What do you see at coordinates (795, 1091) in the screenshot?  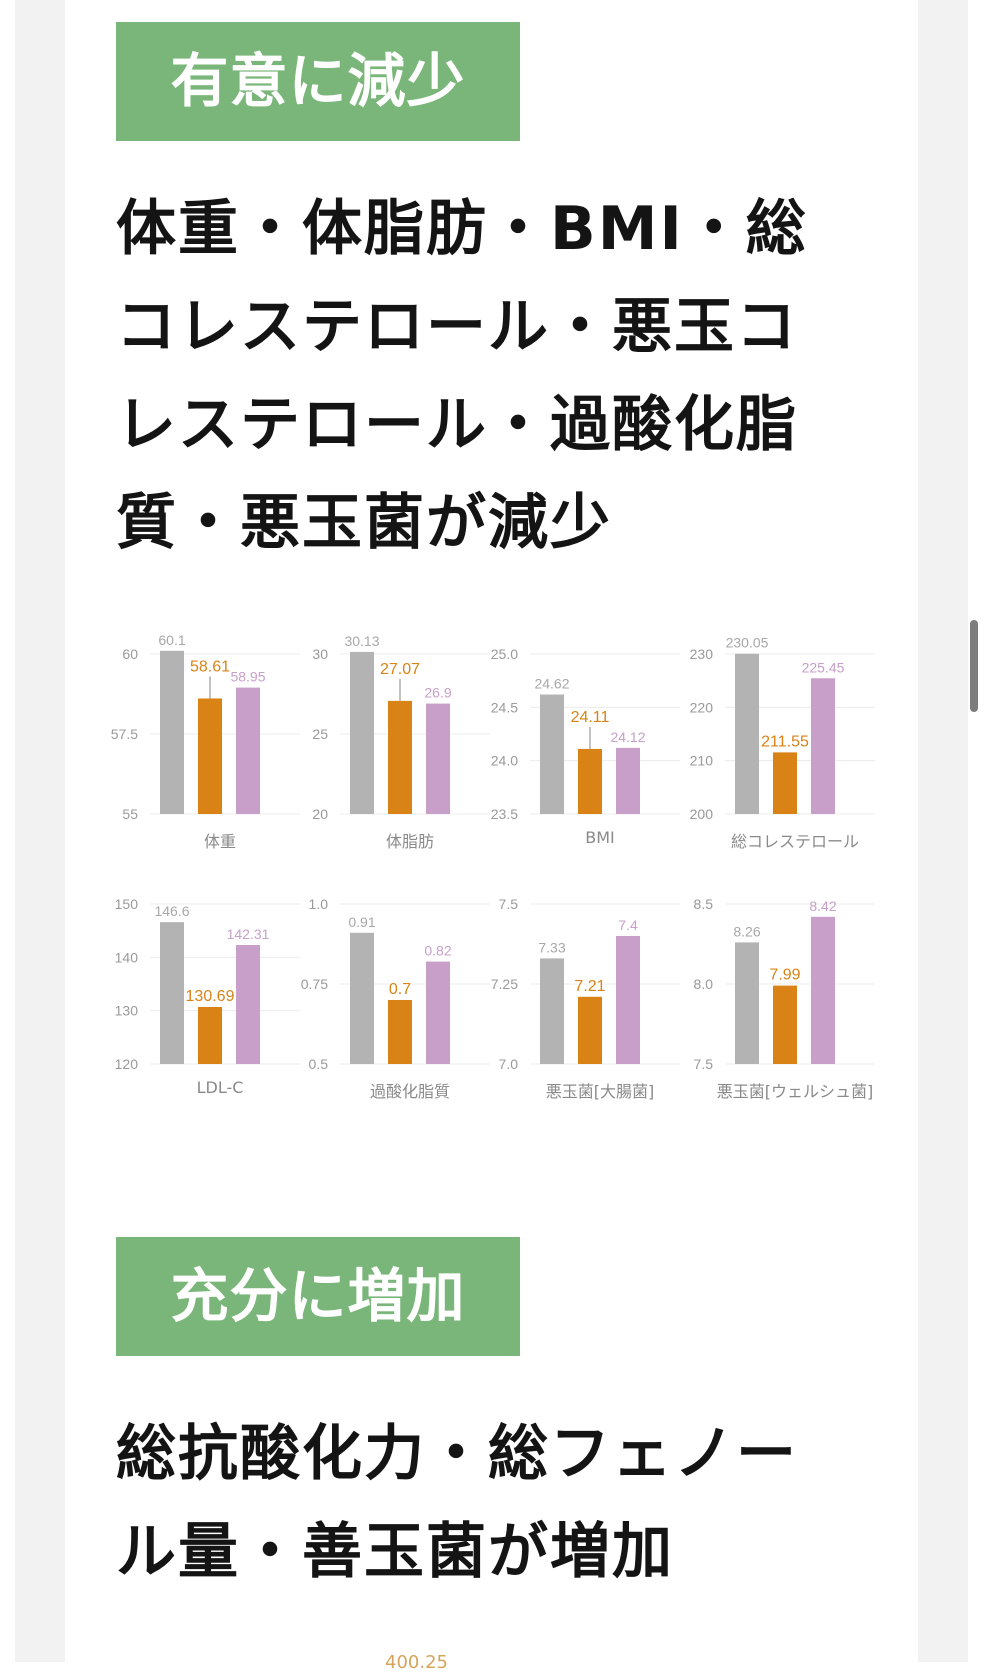 I see `chart-x-label: 悪玉菌[ウェルシュ菌]` at bounding box center [795, 1091].